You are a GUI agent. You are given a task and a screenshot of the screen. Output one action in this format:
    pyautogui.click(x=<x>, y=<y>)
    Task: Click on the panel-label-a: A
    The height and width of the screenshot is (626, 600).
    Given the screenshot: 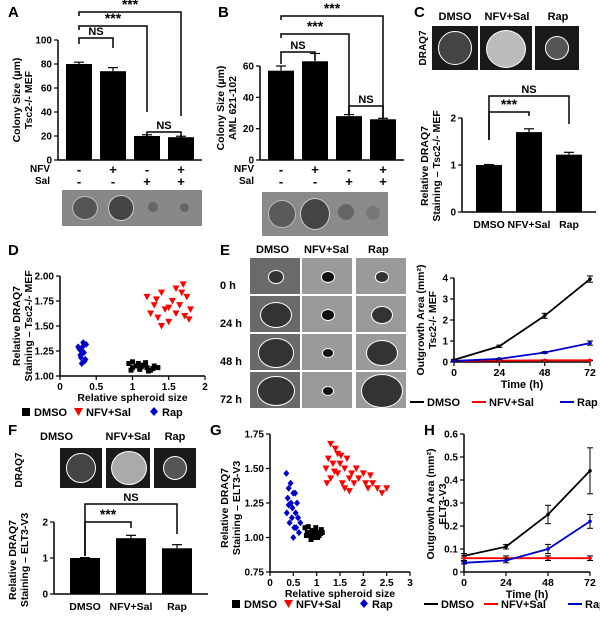 What is the action you would take?
    pyautogui.click(x=13, y=12)
    